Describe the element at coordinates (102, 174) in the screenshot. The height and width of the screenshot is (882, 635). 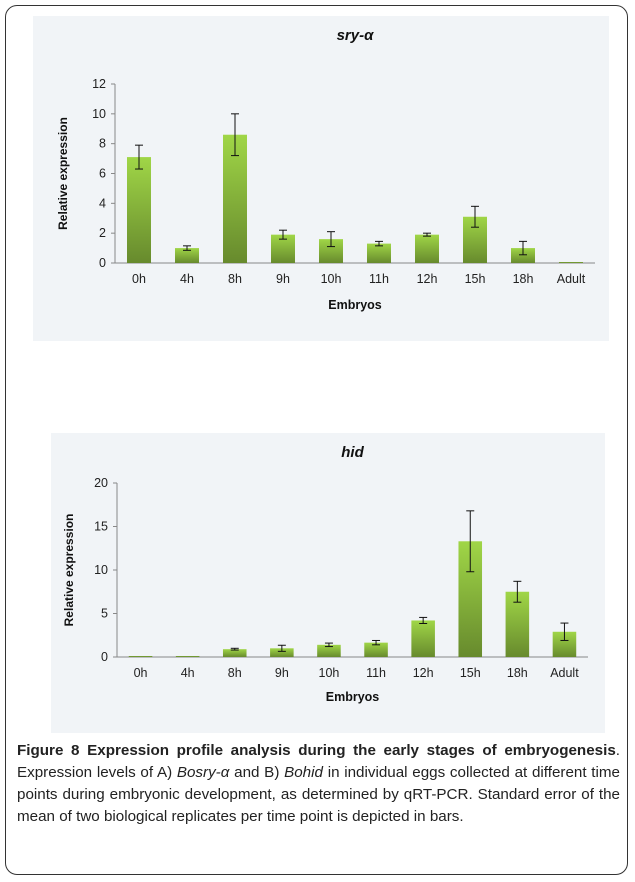
I see `y-tick-label: 6` at that location.